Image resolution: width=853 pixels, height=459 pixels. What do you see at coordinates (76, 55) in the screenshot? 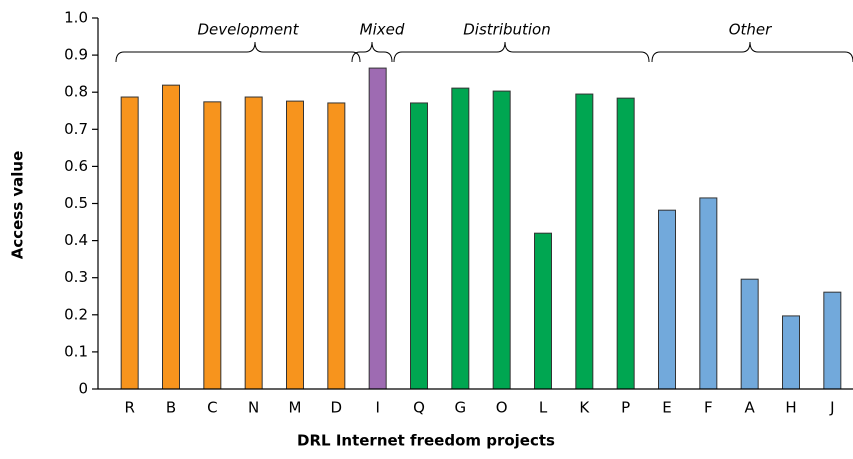
I see `y-tick-label: 0.9` at bounding box center [76, 55].